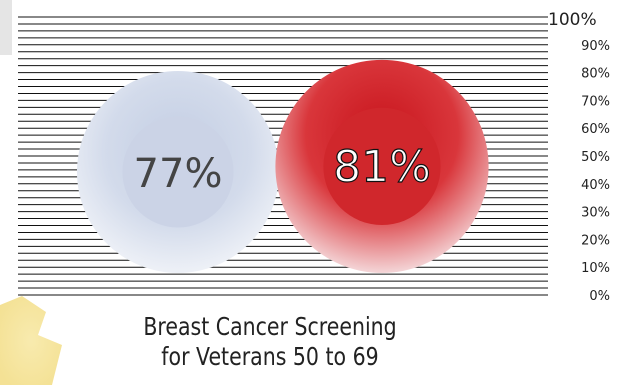  Describe the element at coordinates (595, 240) in the screenshot. I see `y-tick-label: 20%` at that location.